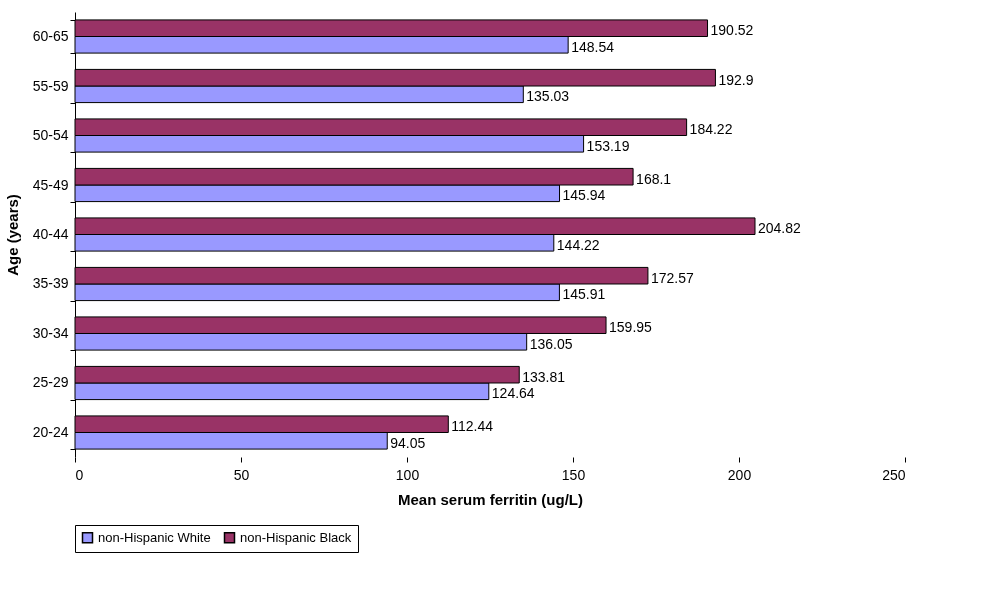  I want to click on data-label: 144.22, so click(578, 244).